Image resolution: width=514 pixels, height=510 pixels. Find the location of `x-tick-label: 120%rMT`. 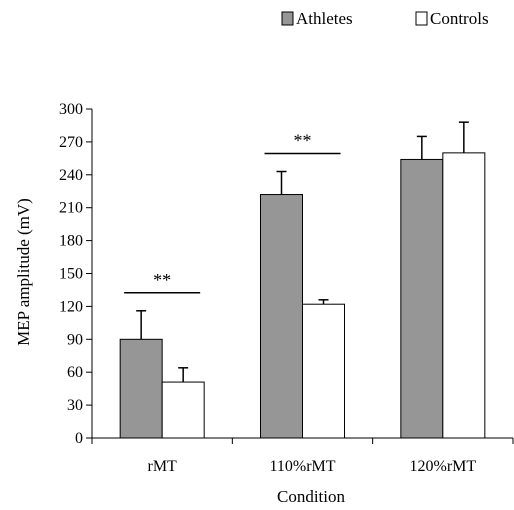

x-tick-label: 120%rMT is located at coordinates (443, 466).